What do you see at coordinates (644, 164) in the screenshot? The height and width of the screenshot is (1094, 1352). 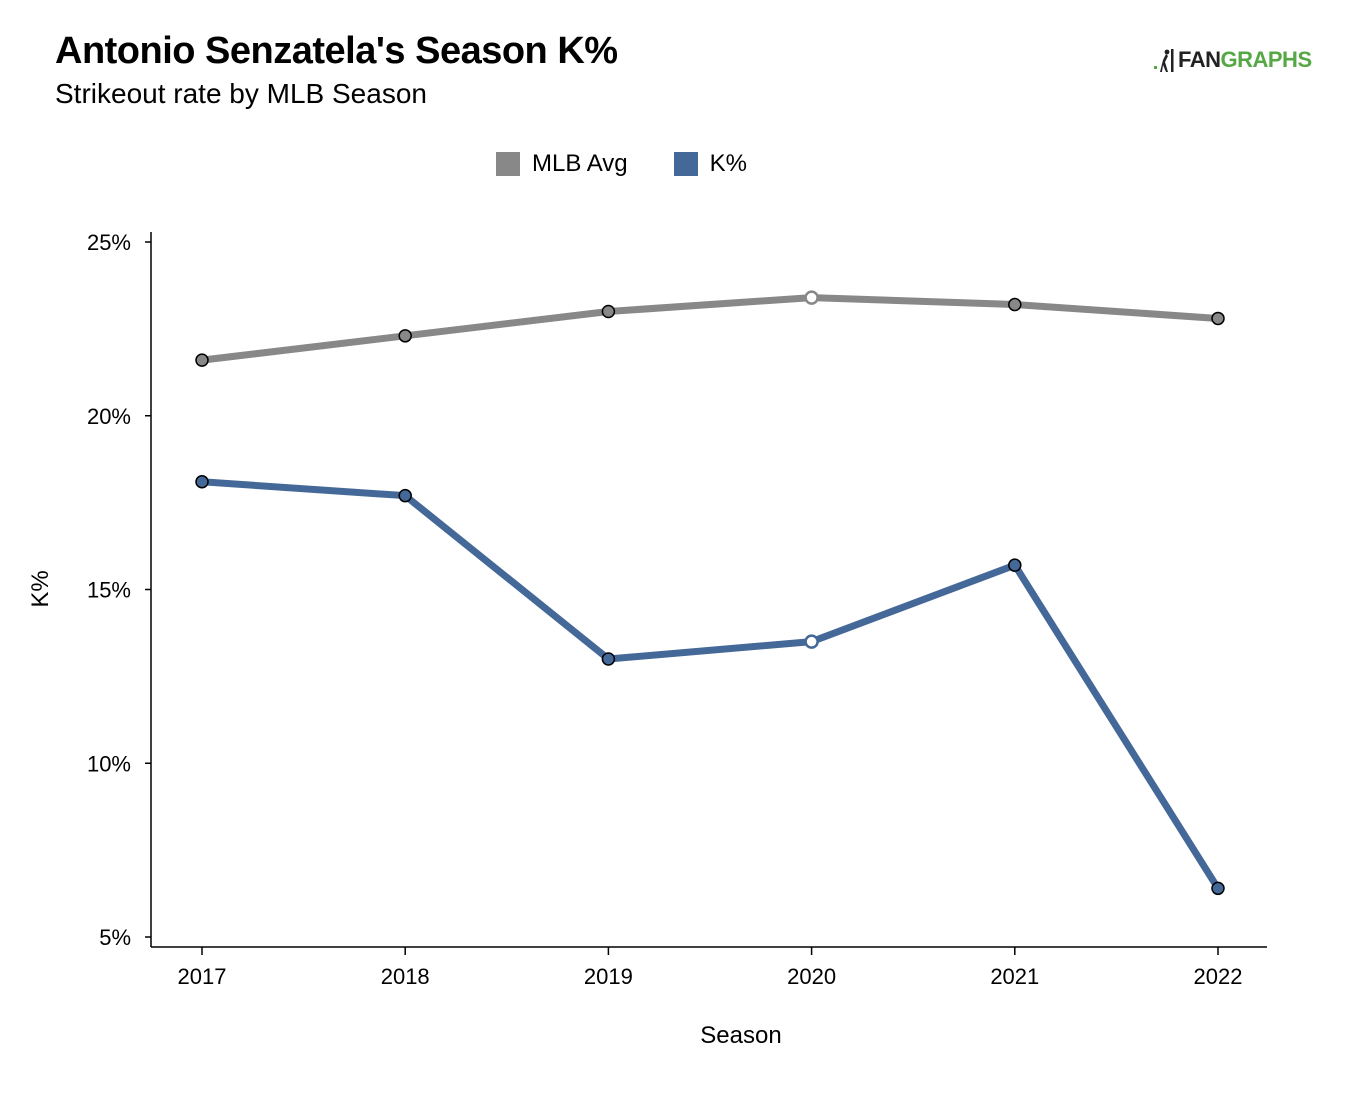 I see `chart-legend: MLB Avg K%` at bounding box center [644, 164].